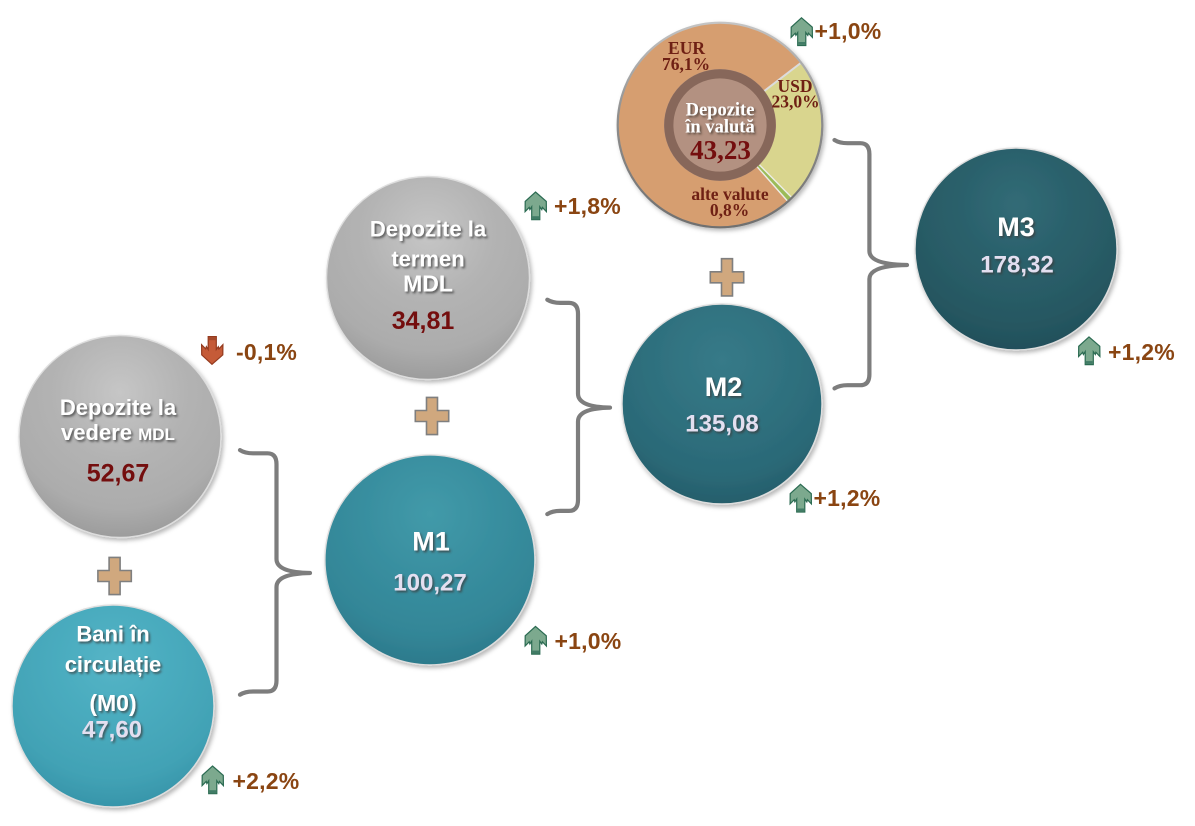 This screenshot has height=826, width=1195. Describe the element at coordinates (118, 432) in the screenshot. I see `svg-text: vedere MDL` at that location.